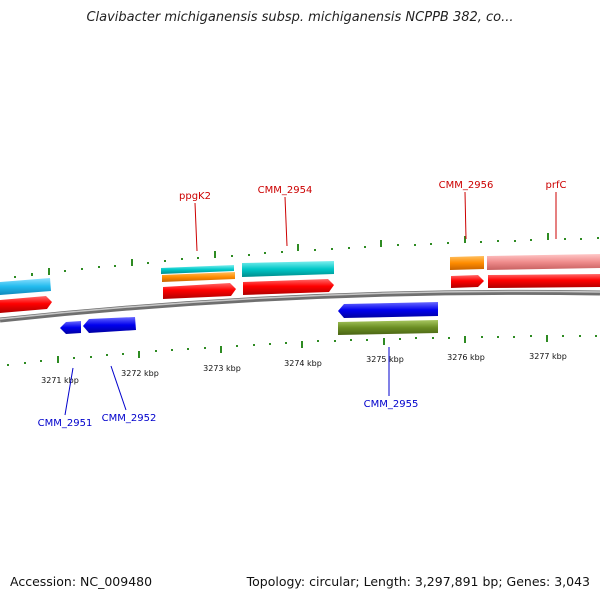  I want to click on gene-red-prfc, so click(544, 281).